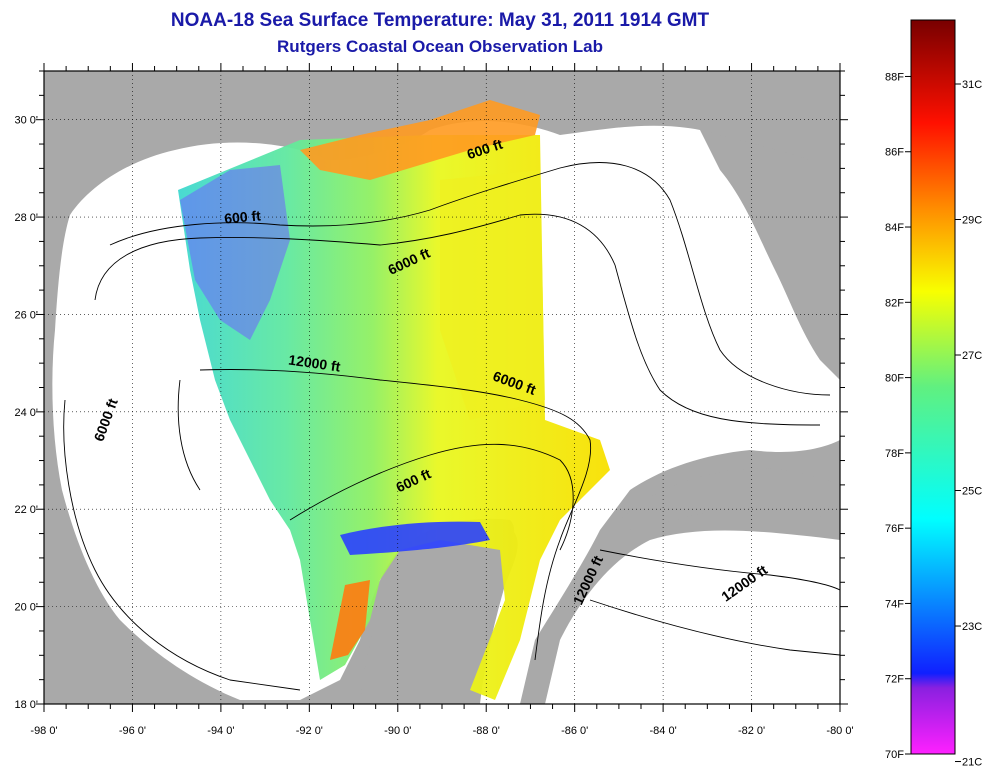 Image resolution: width=992 pixels, height=770 pixels. Describe the element at coordinates (43, 731) in the screenshot. I see `lon-tick-label: -98 0'` at that location.